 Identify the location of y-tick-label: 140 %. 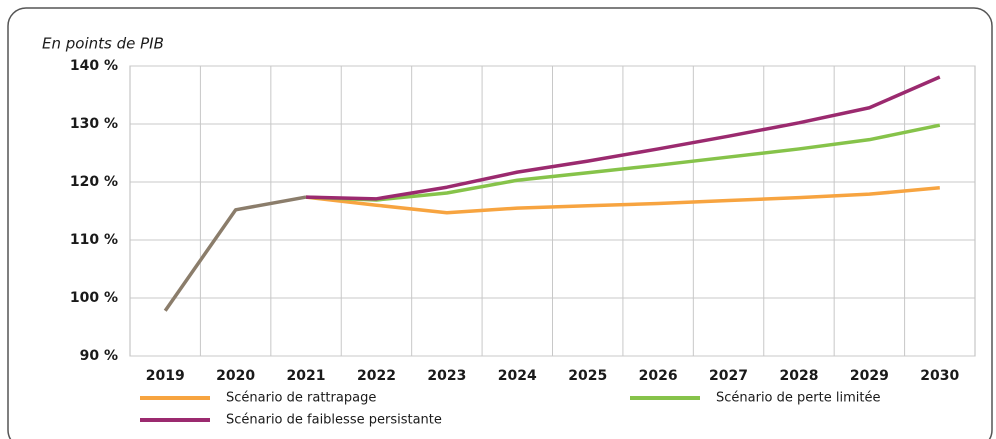
(94, 66).